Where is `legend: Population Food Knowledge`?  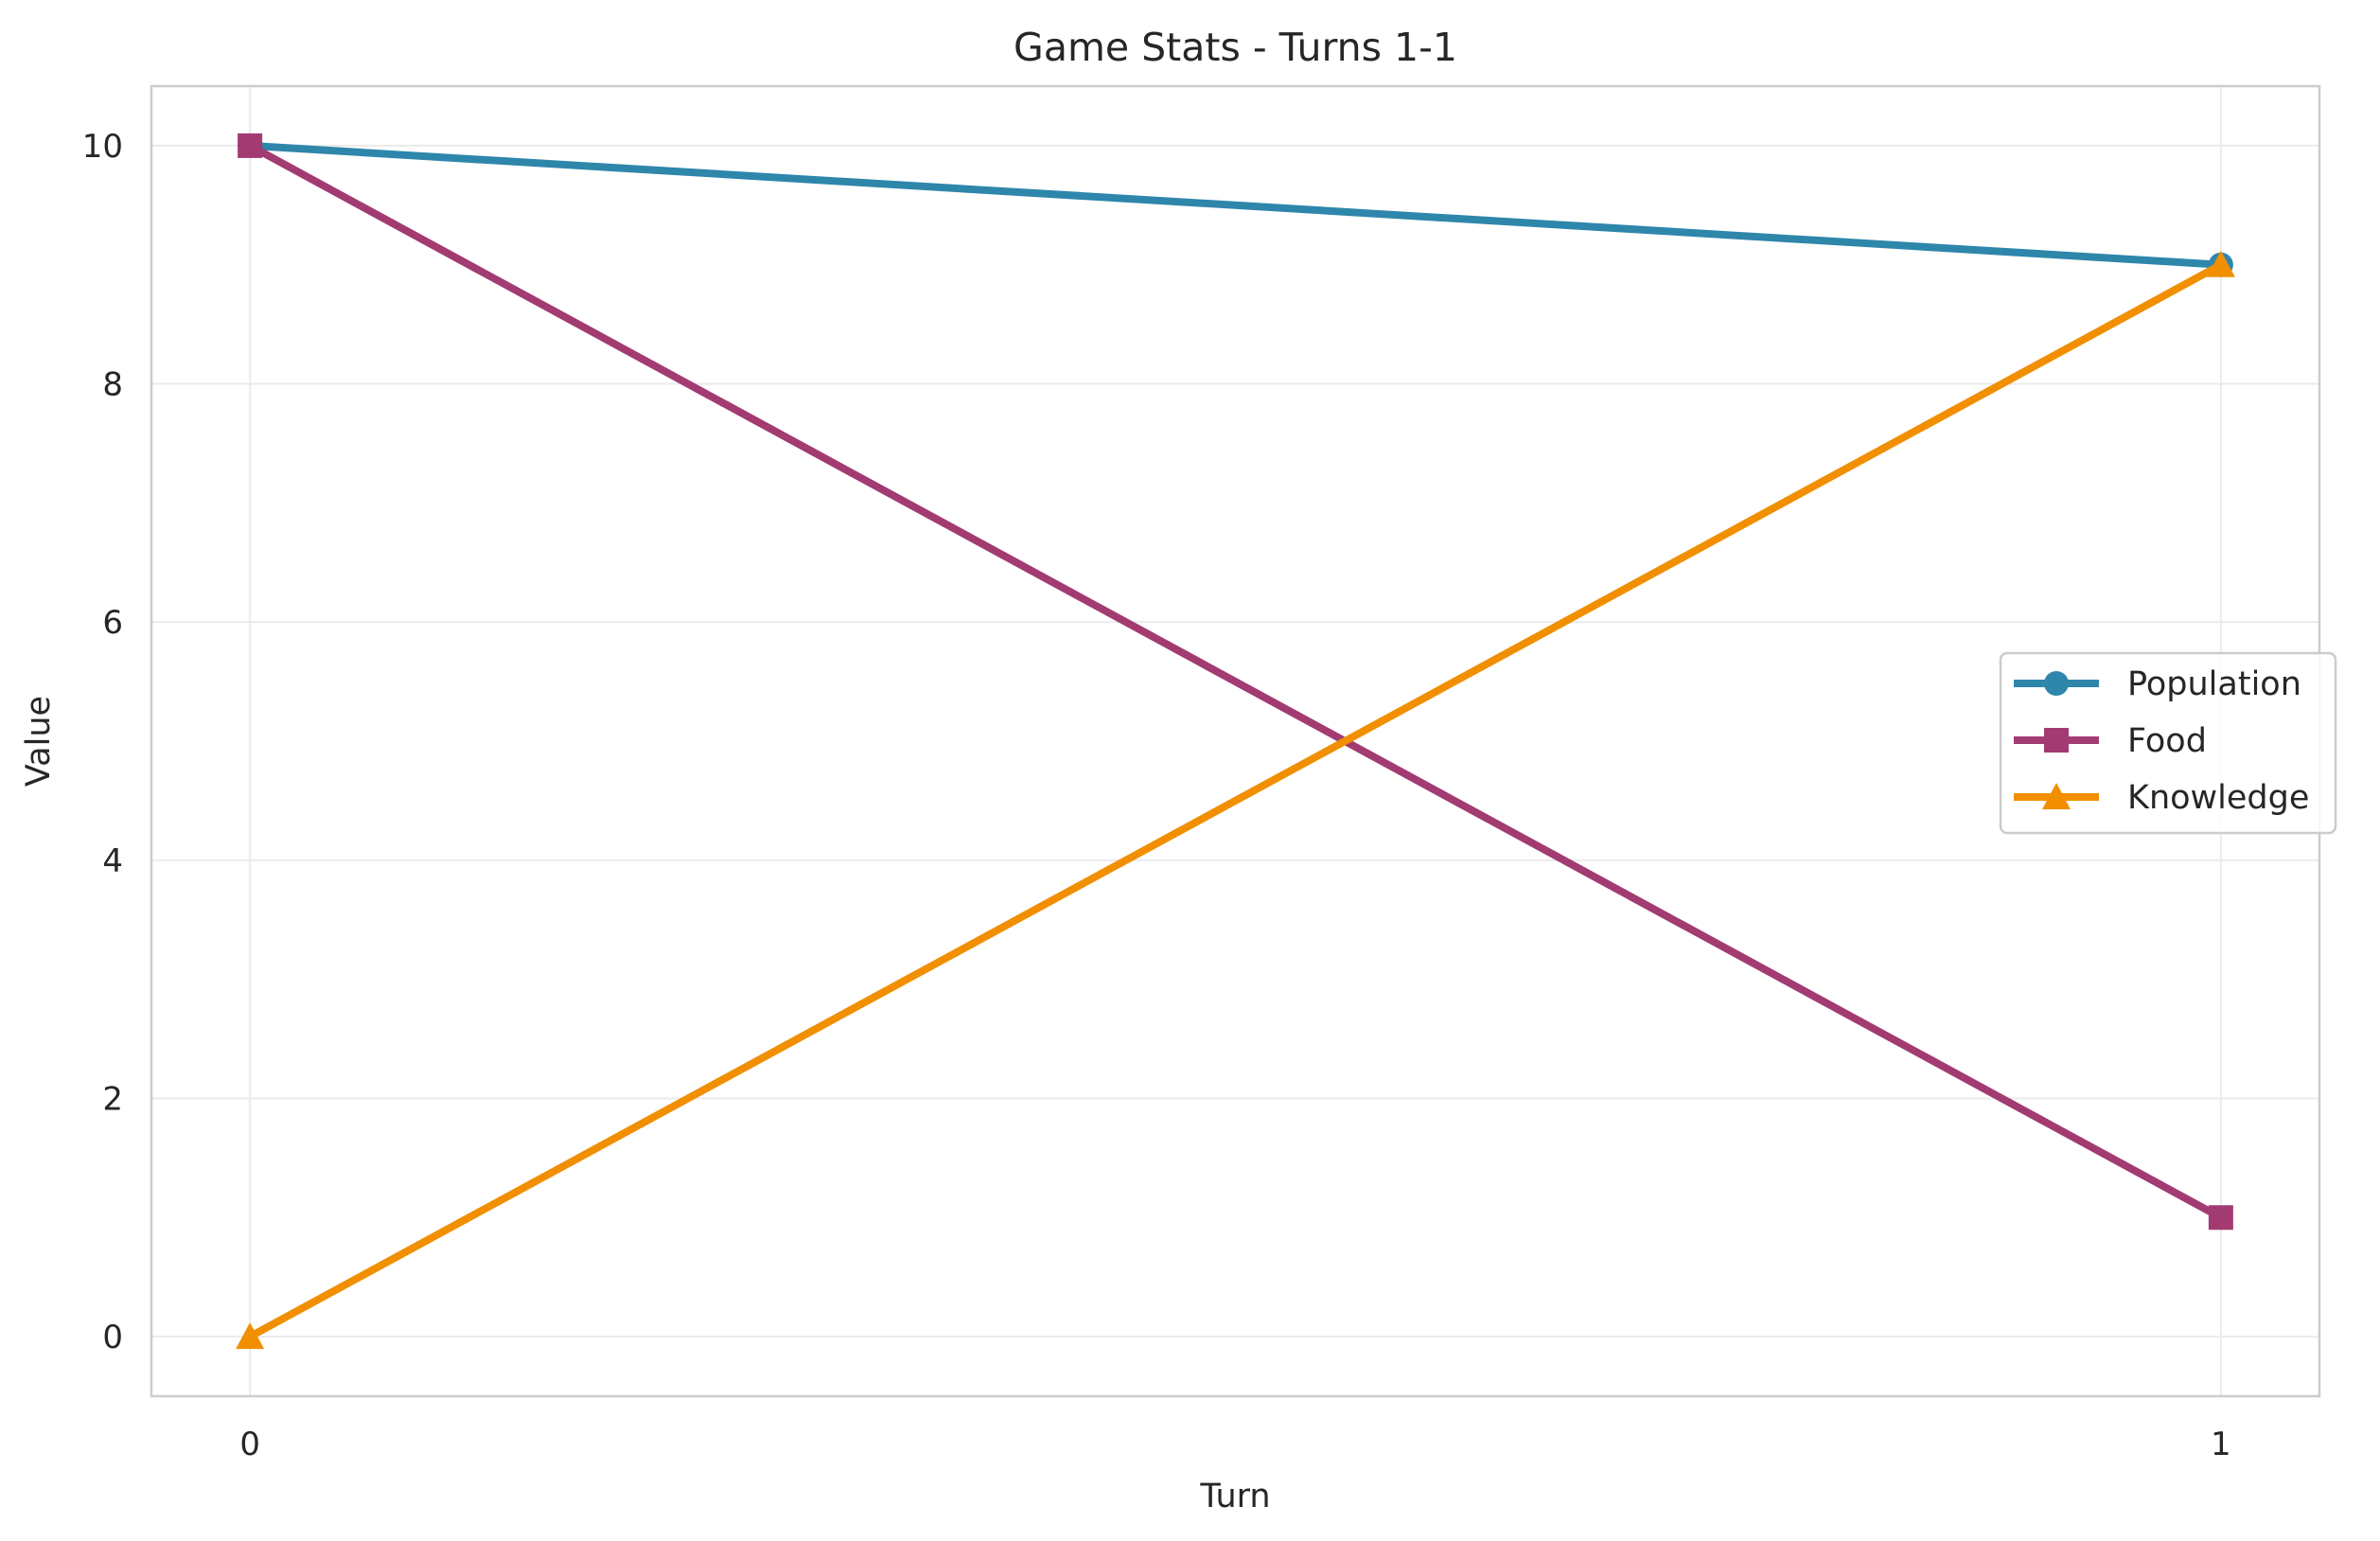 legend: Population Food Knowledge is located at coordinates (2168, 743).